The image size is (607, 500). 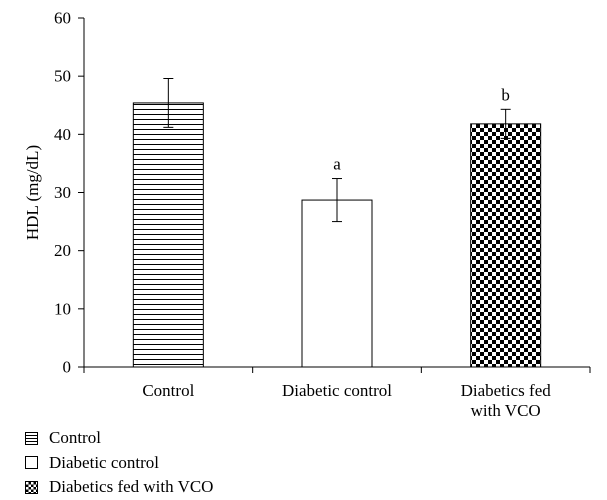 What do you see at coordinates (62, 250) in the screenshot?
I see `y-tick-label: 20` at bounding box center [62, 250].